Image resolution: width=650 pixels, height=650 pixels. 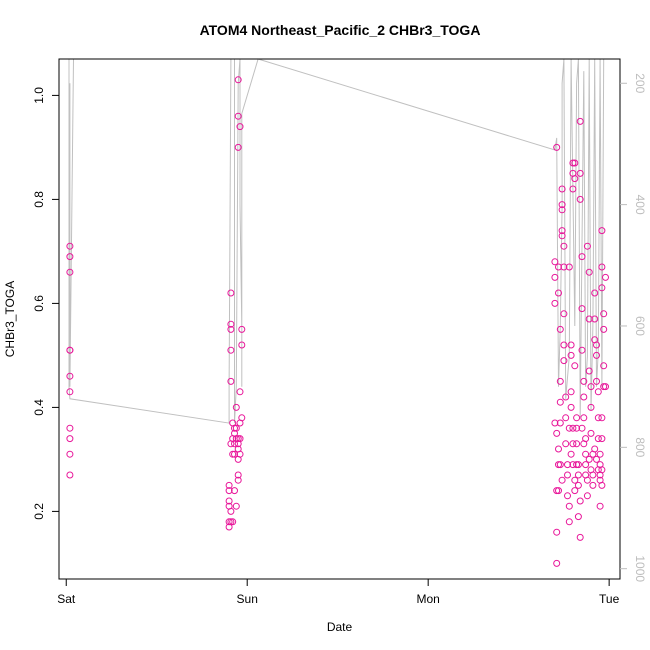 I want to click on chart-title: ATOM4 Northeast_Pacific_2 CHBr3_TOGA, so click(x=340, y=30).